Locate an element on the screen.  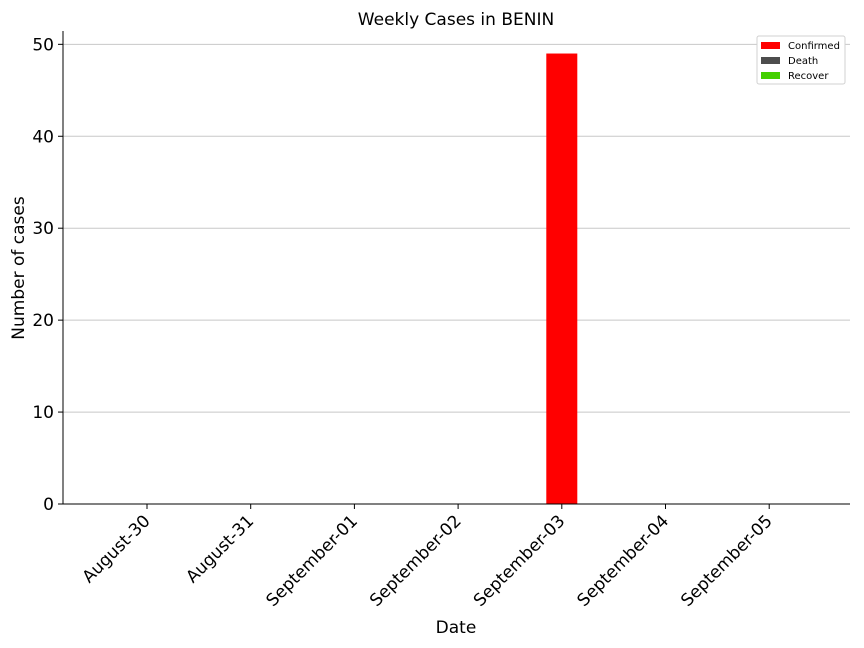
y-tick-label: 50 is located at coordinates (43, 45).